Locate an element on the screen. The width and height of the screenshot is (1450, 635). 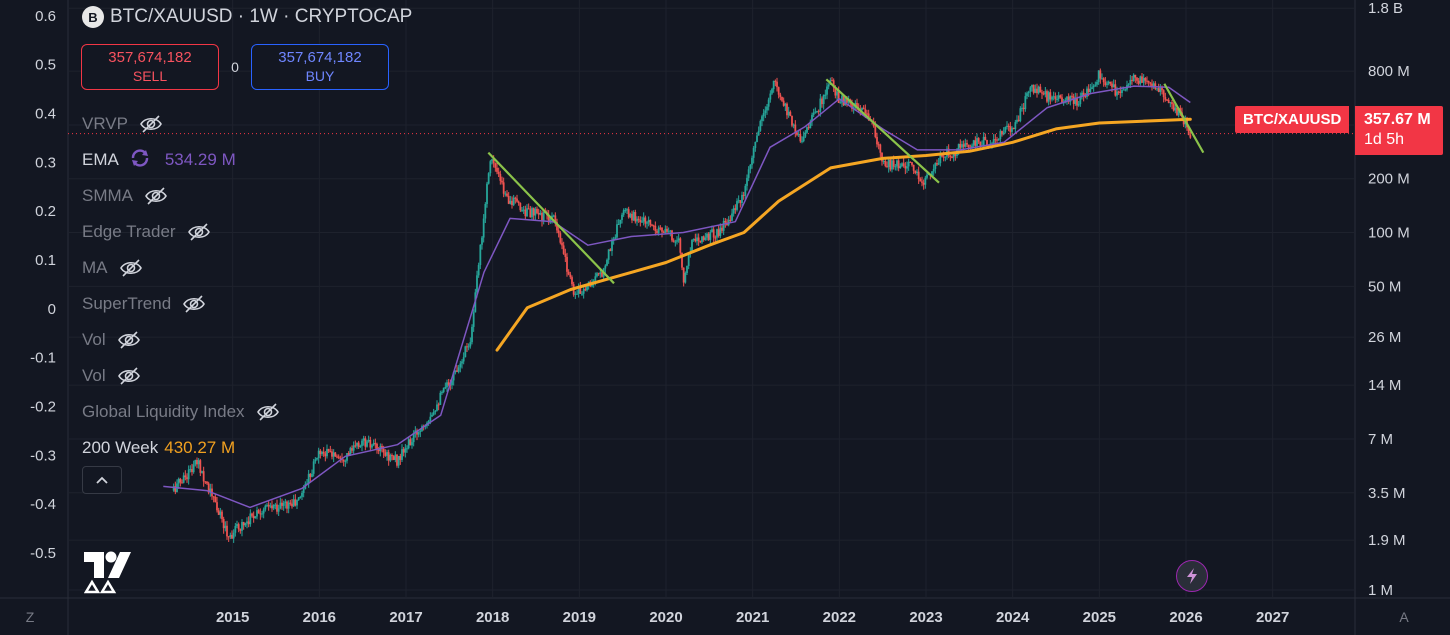
legend-item: VRVP is located at coordinates (181, 124).